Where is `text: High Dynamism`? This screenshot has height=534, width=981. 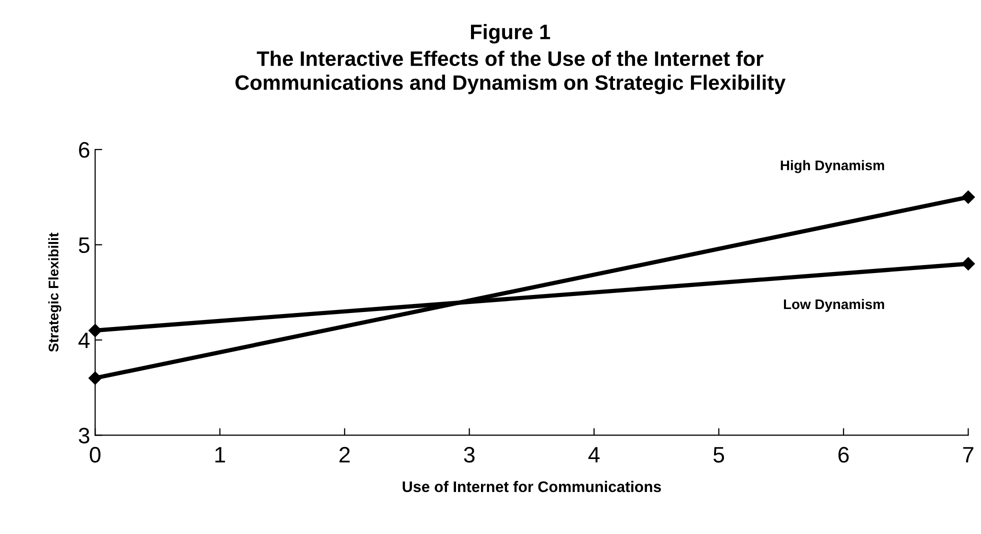
text: High Dynamism is located at coordinates (832, 167).